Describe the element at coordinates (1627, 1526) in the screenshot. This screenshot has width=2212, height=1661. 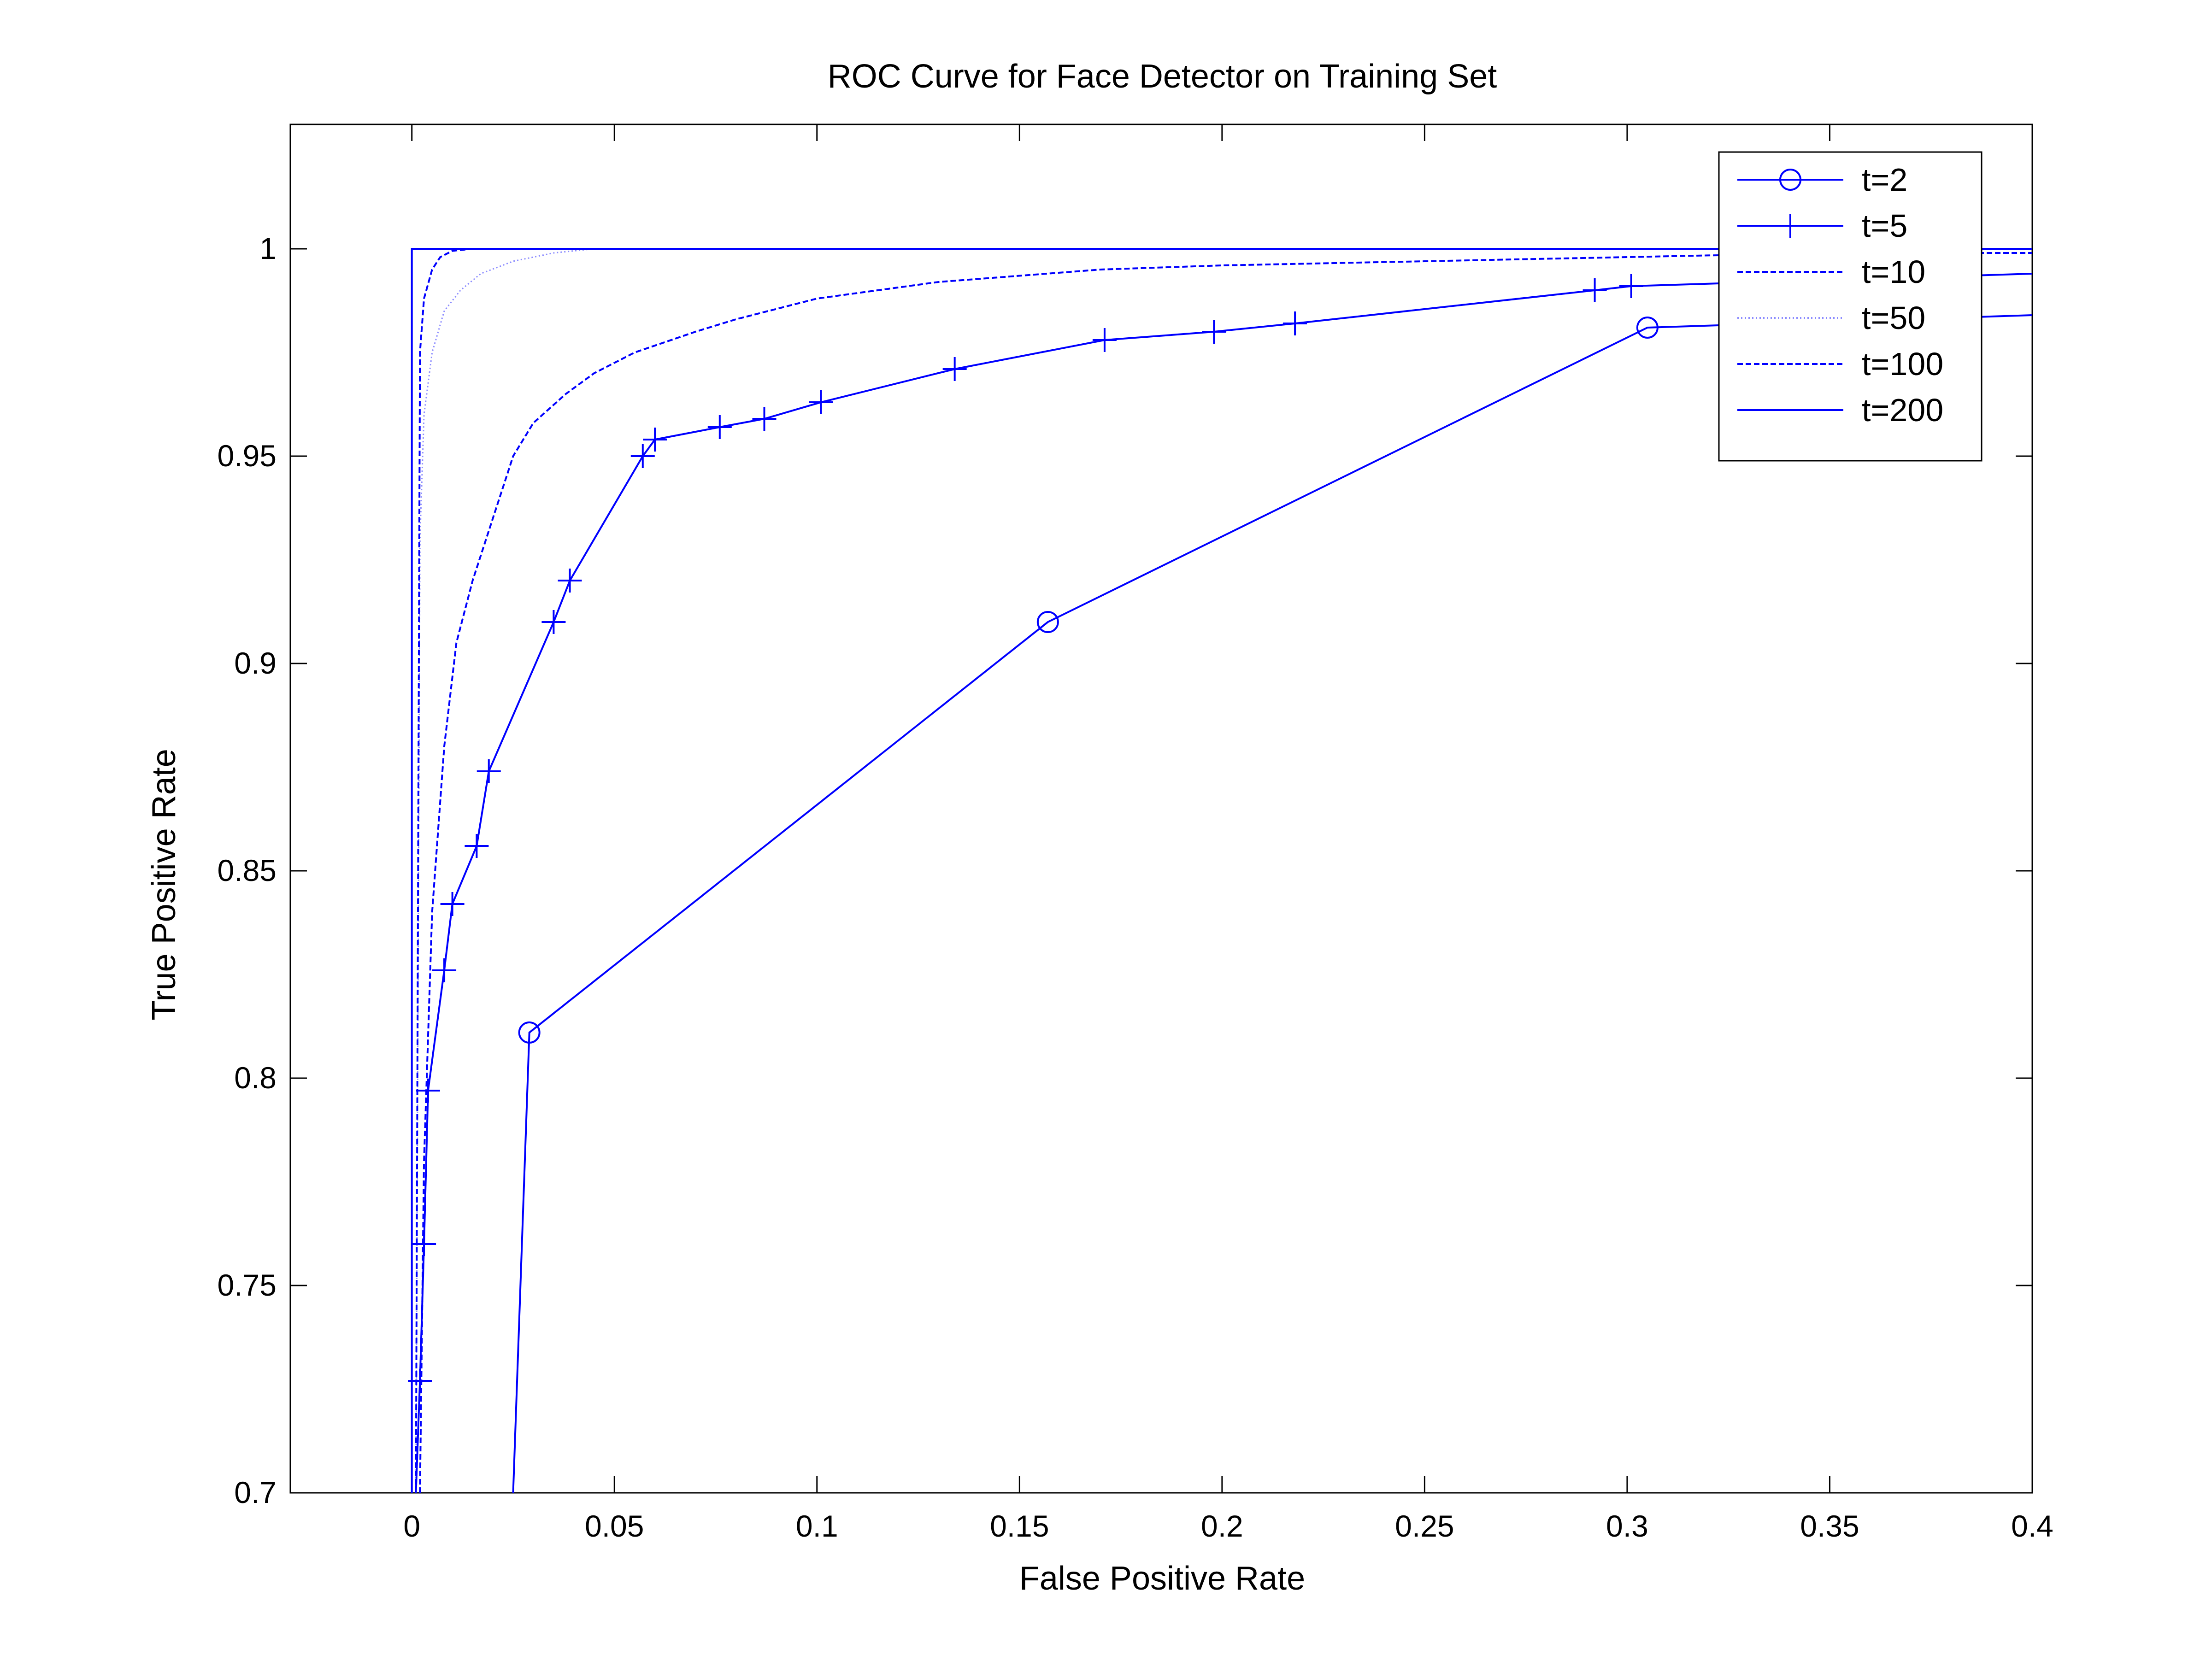
I see `x-tick-label: 0.3` at that location.